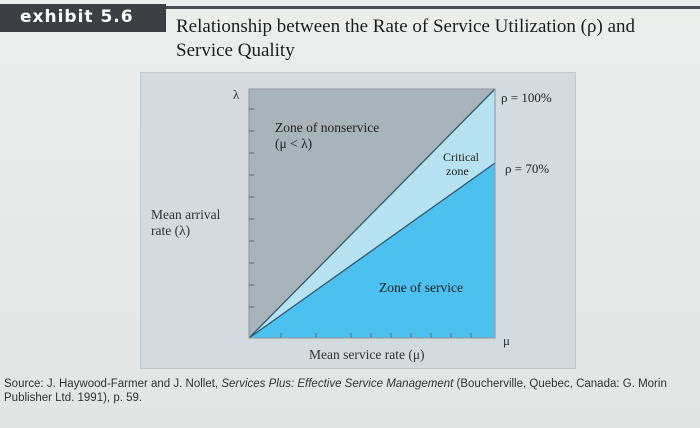  What do you see at coordinates (527, 168) in the screenshot?
I see `rho-70-label: ρ = 70%` at bounding box center [527, 168].